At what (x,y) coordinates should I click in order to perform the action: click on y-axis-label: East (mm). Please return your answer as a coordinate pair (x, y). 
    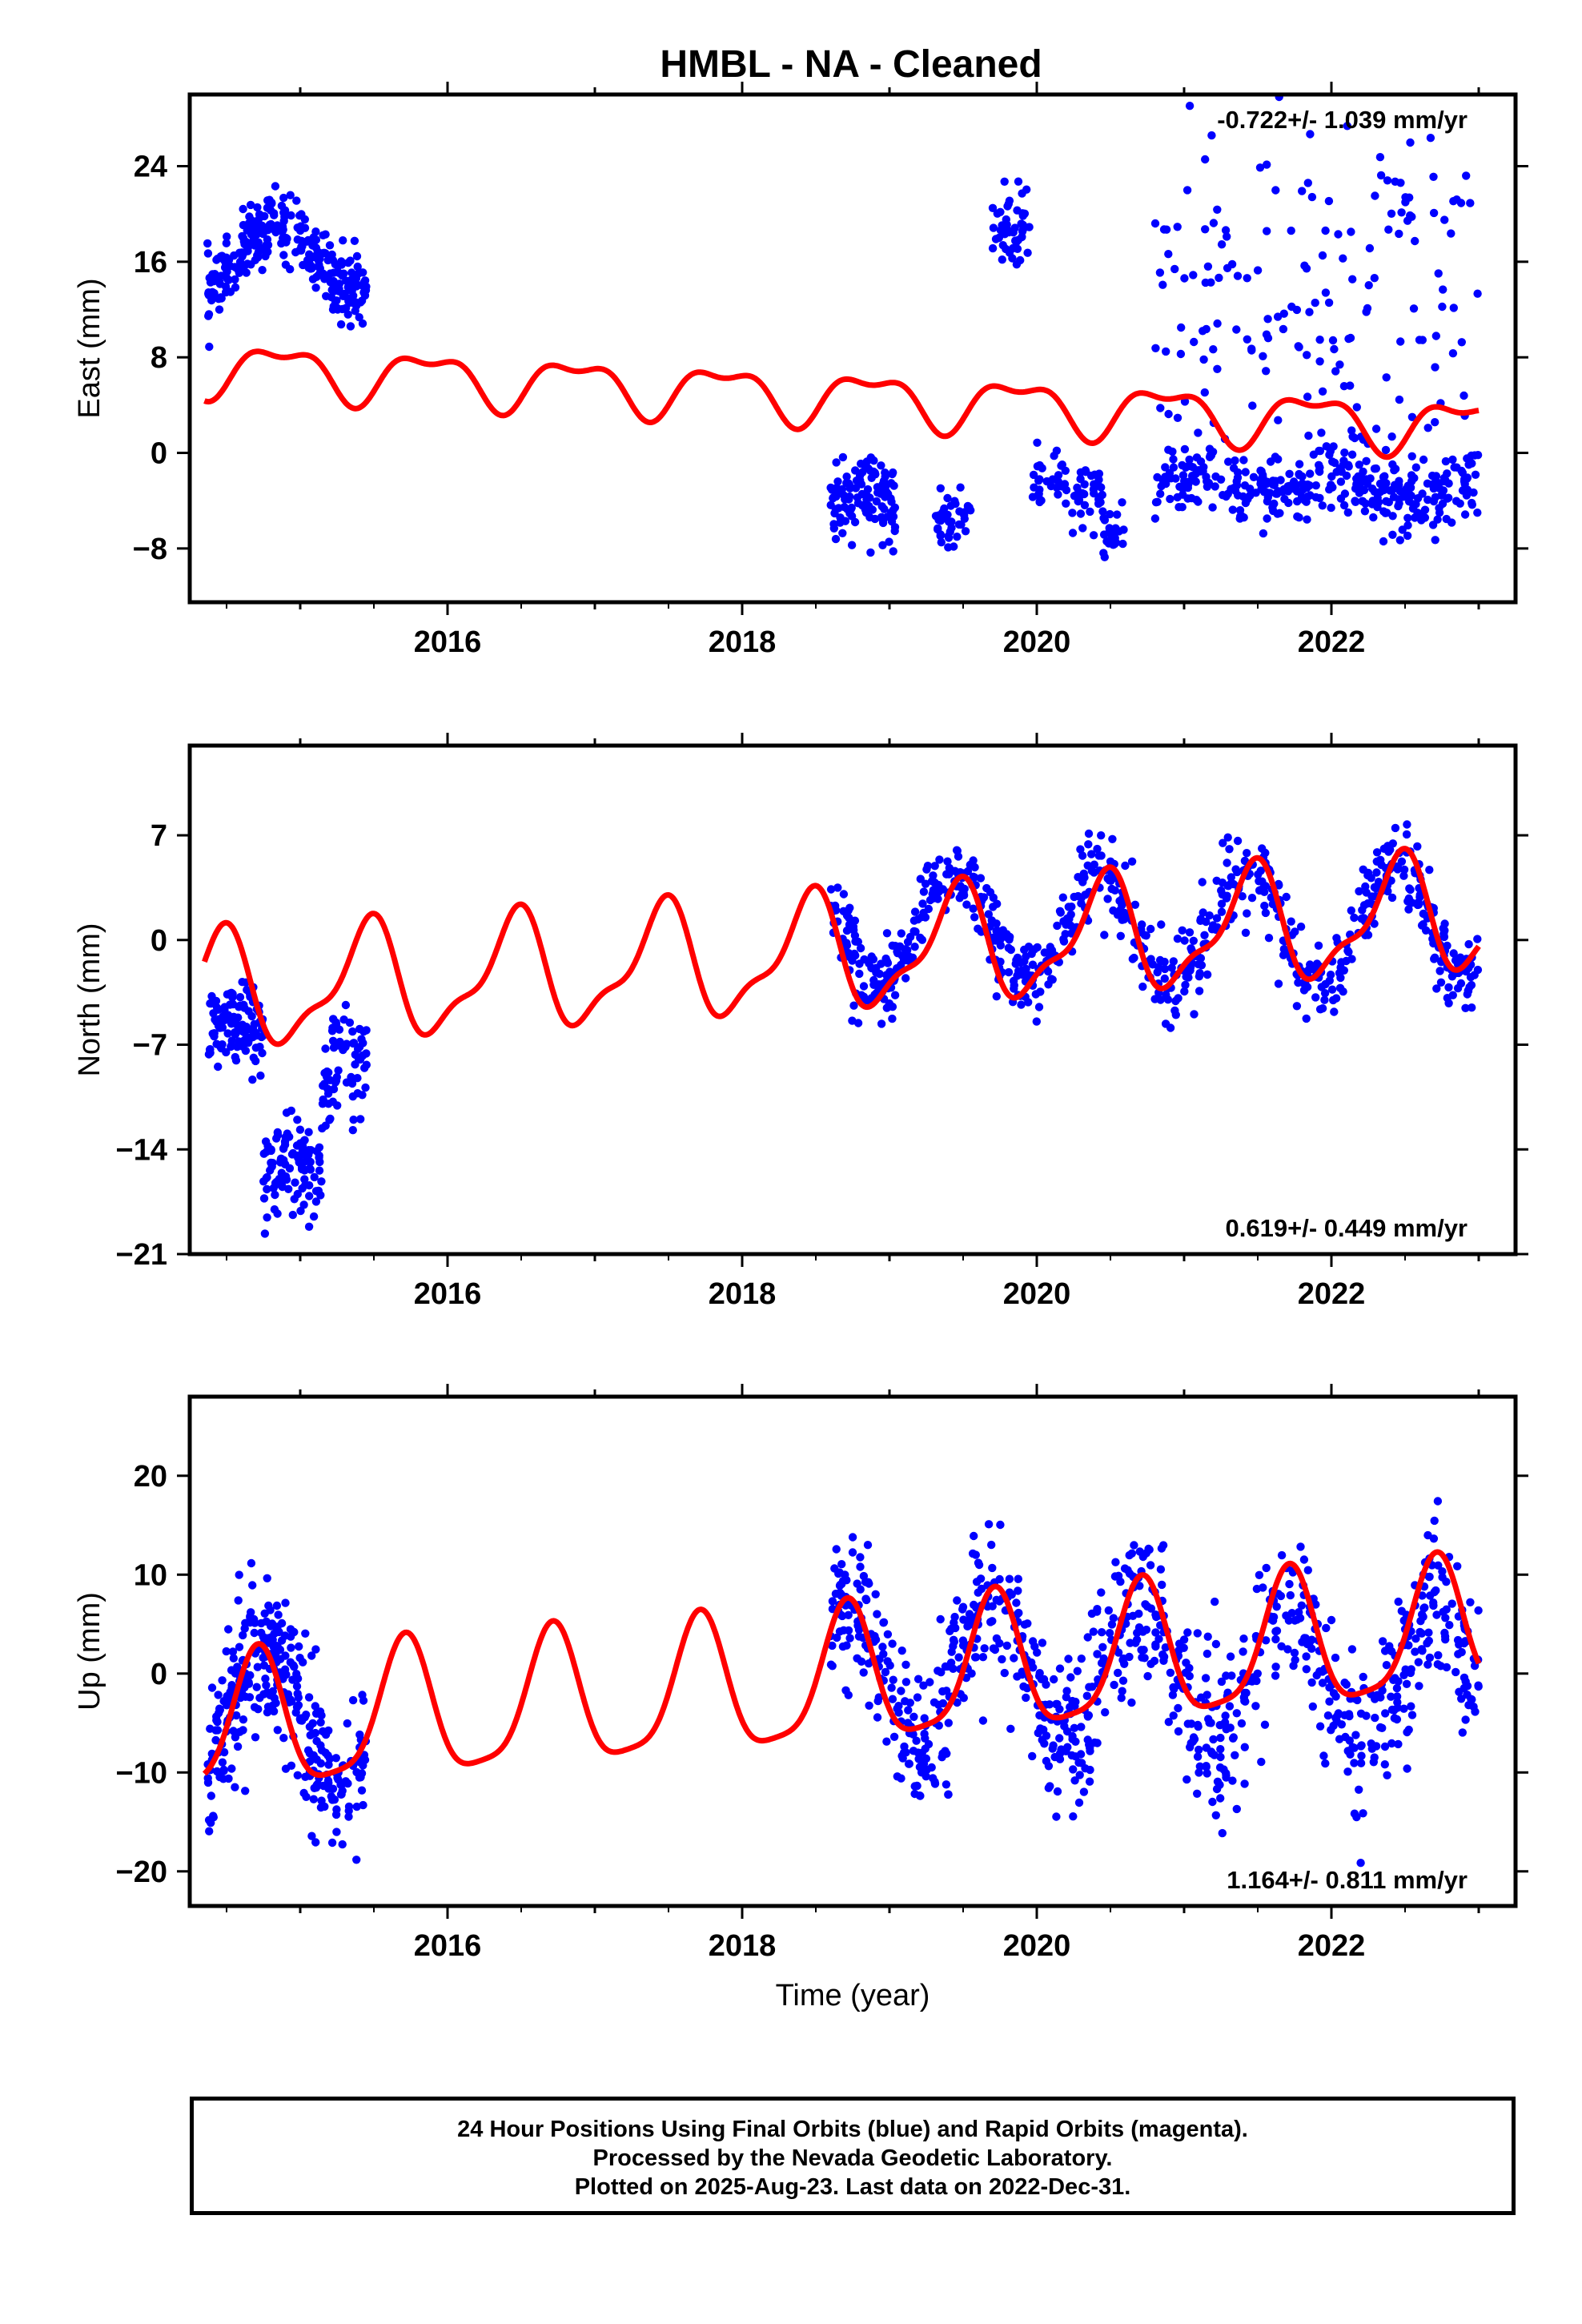
    Looking at the image, I should click on (89, 348).